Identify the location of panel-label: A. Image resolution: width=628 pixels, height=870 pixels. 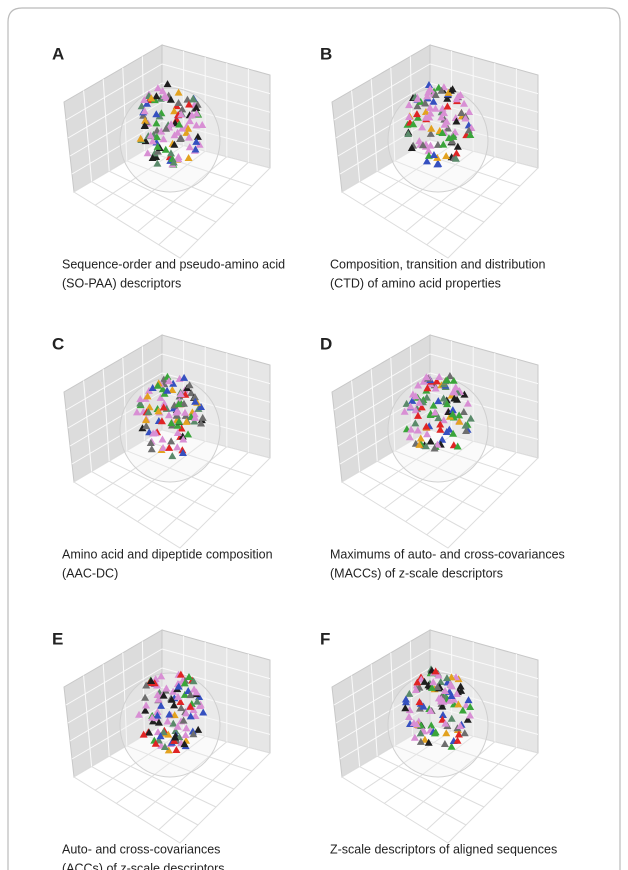
(58, 53).